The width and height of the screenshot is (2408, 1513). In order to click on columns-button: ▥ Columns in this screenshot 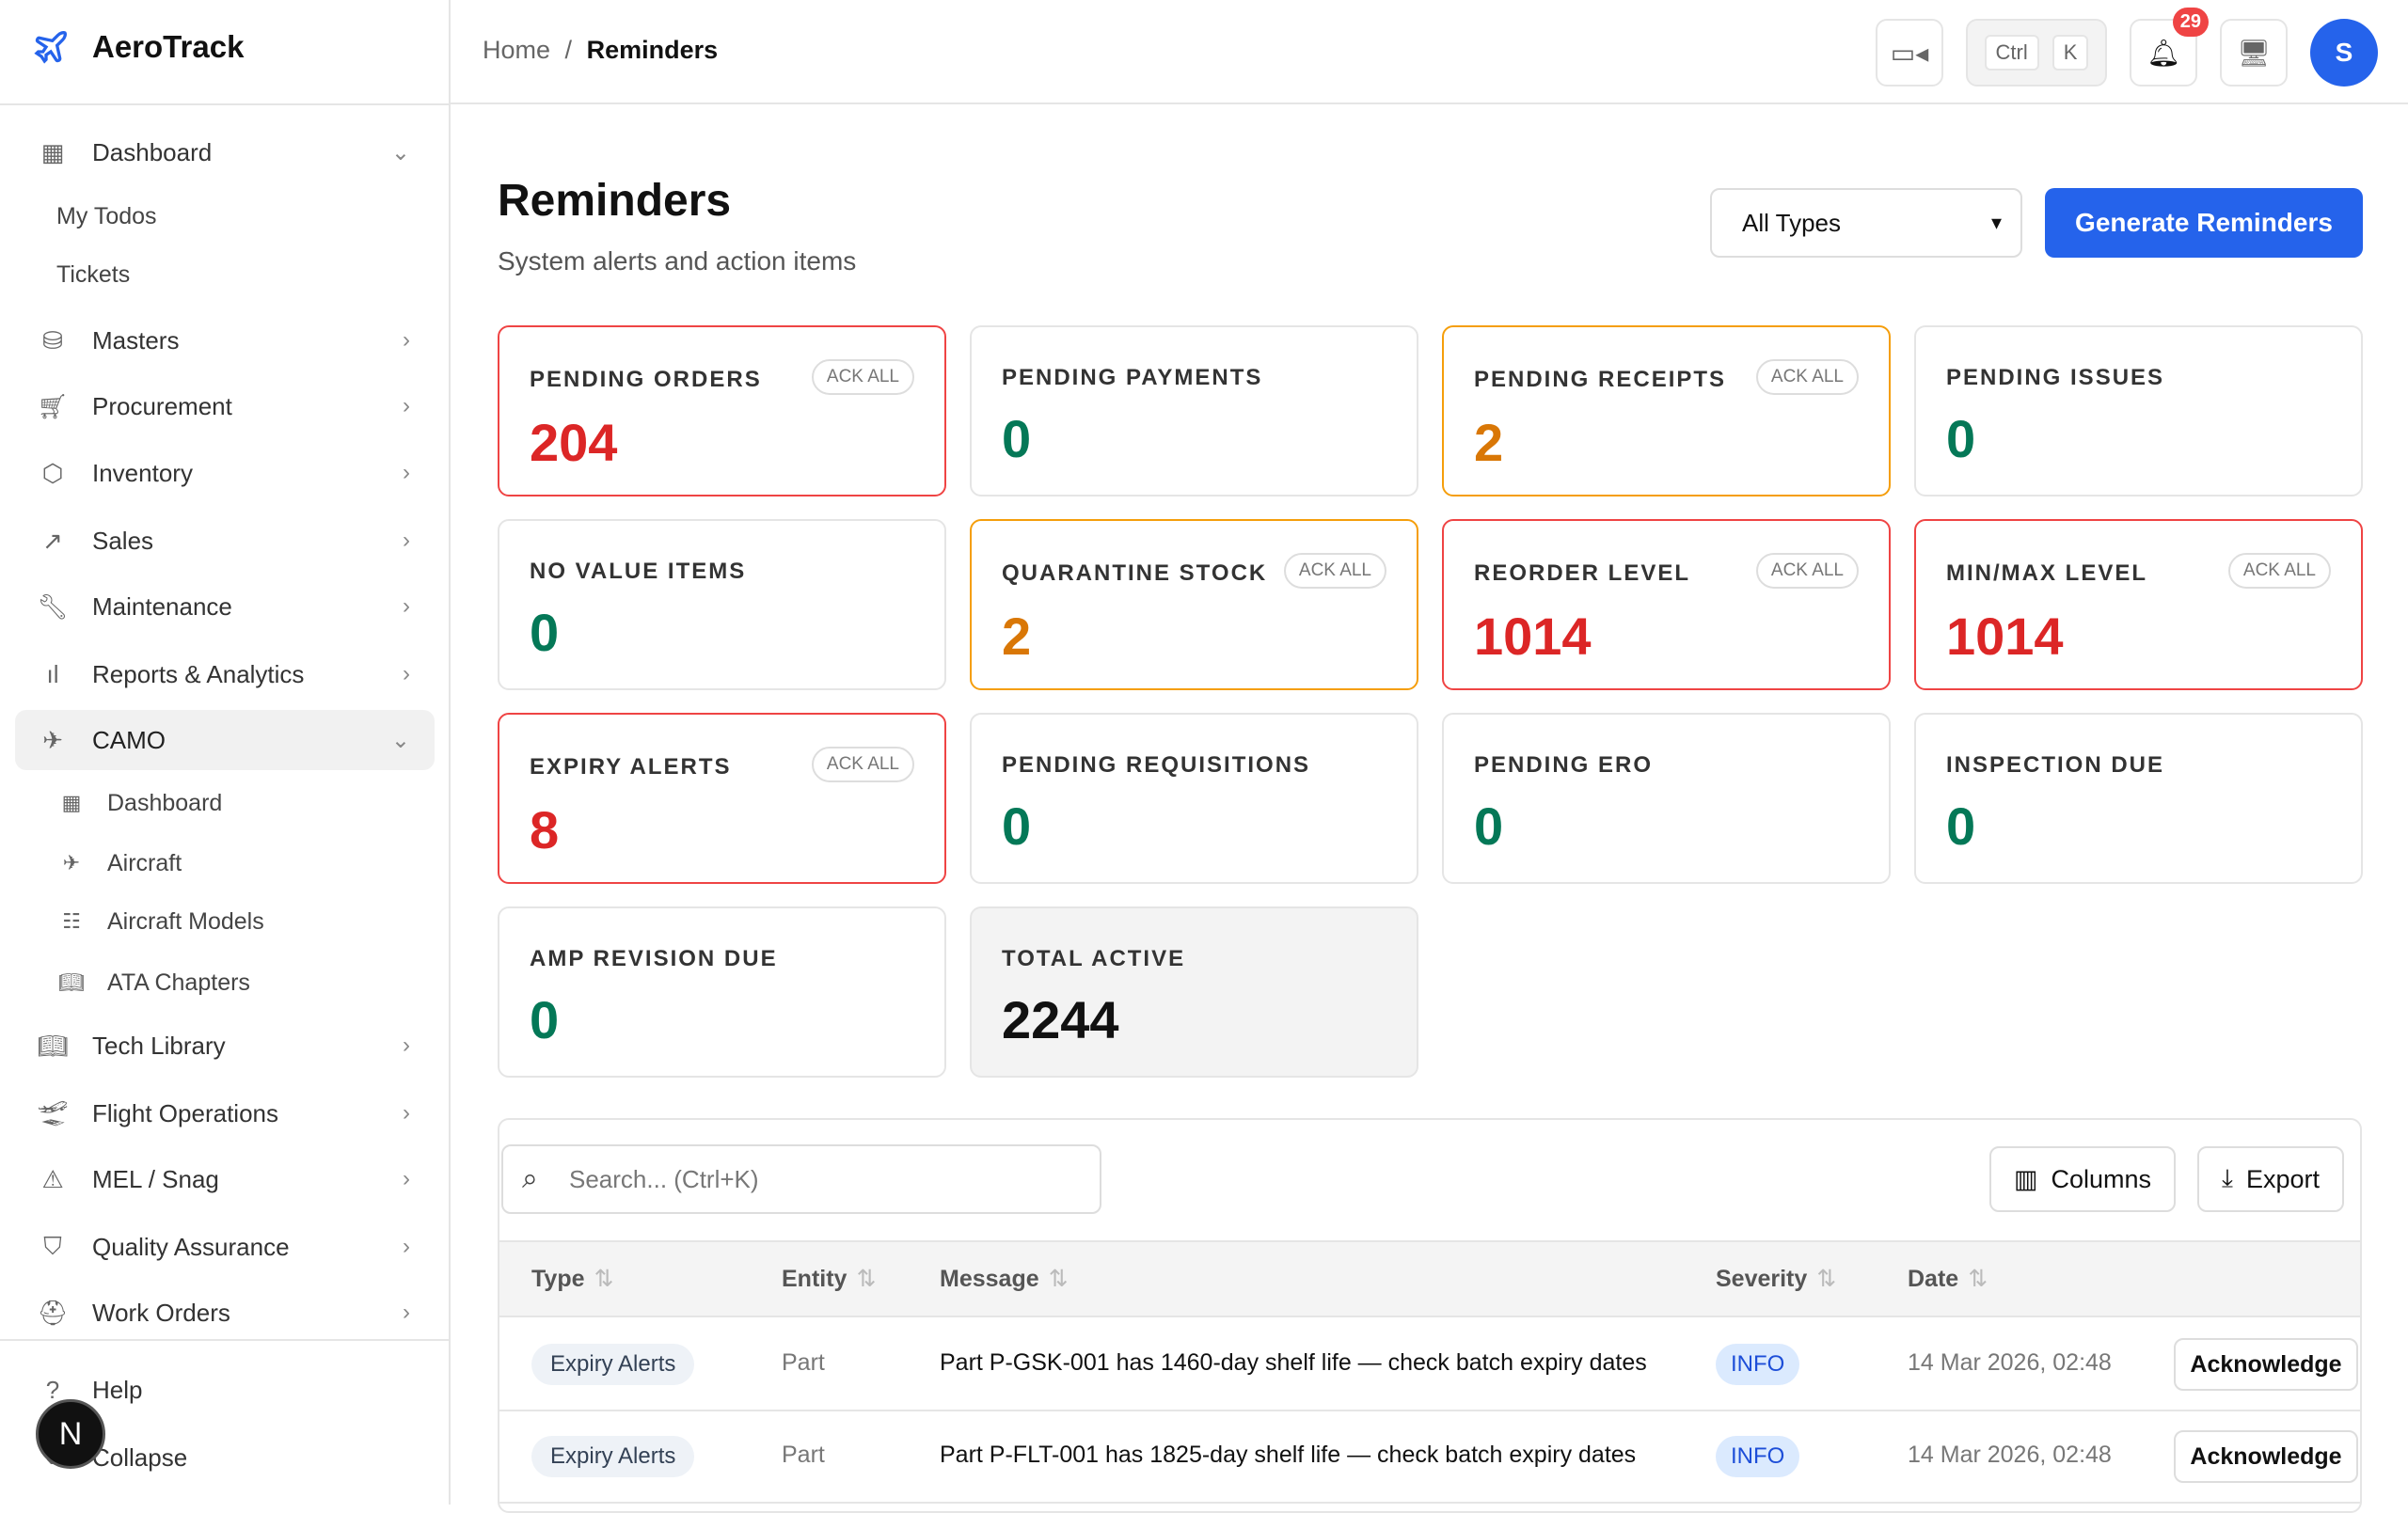, I will do `click(2083, 1179)`.